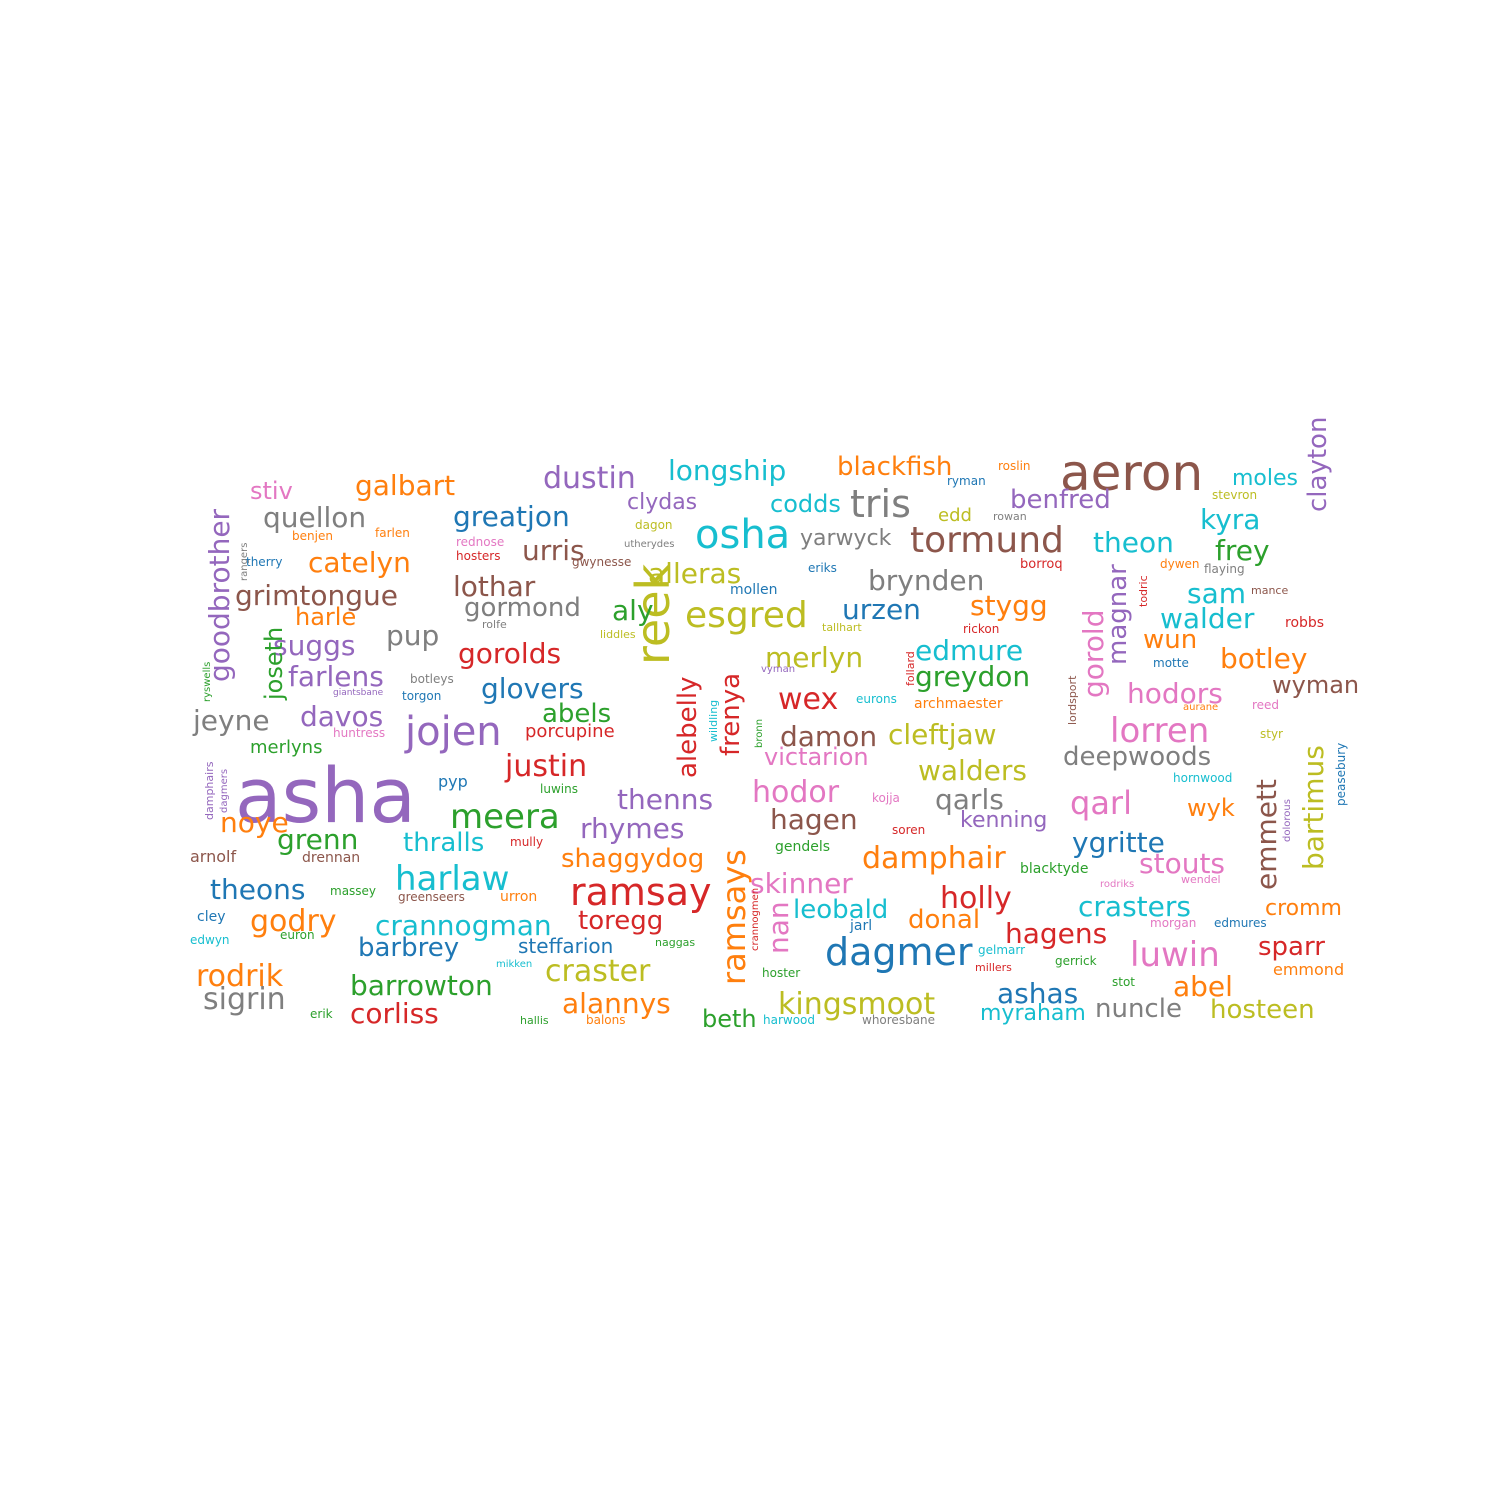  I want to click on word-giantsbane: giantsbane, so click(358, 693).